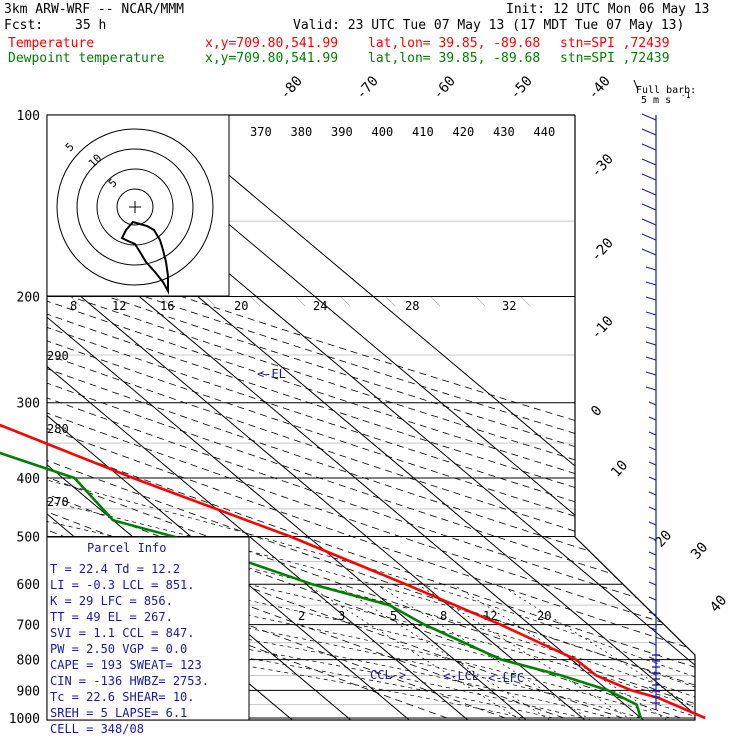 The height and width of the screenshot is (740, 740). I want to click on isotherm-label: -30, so click(602, 166).